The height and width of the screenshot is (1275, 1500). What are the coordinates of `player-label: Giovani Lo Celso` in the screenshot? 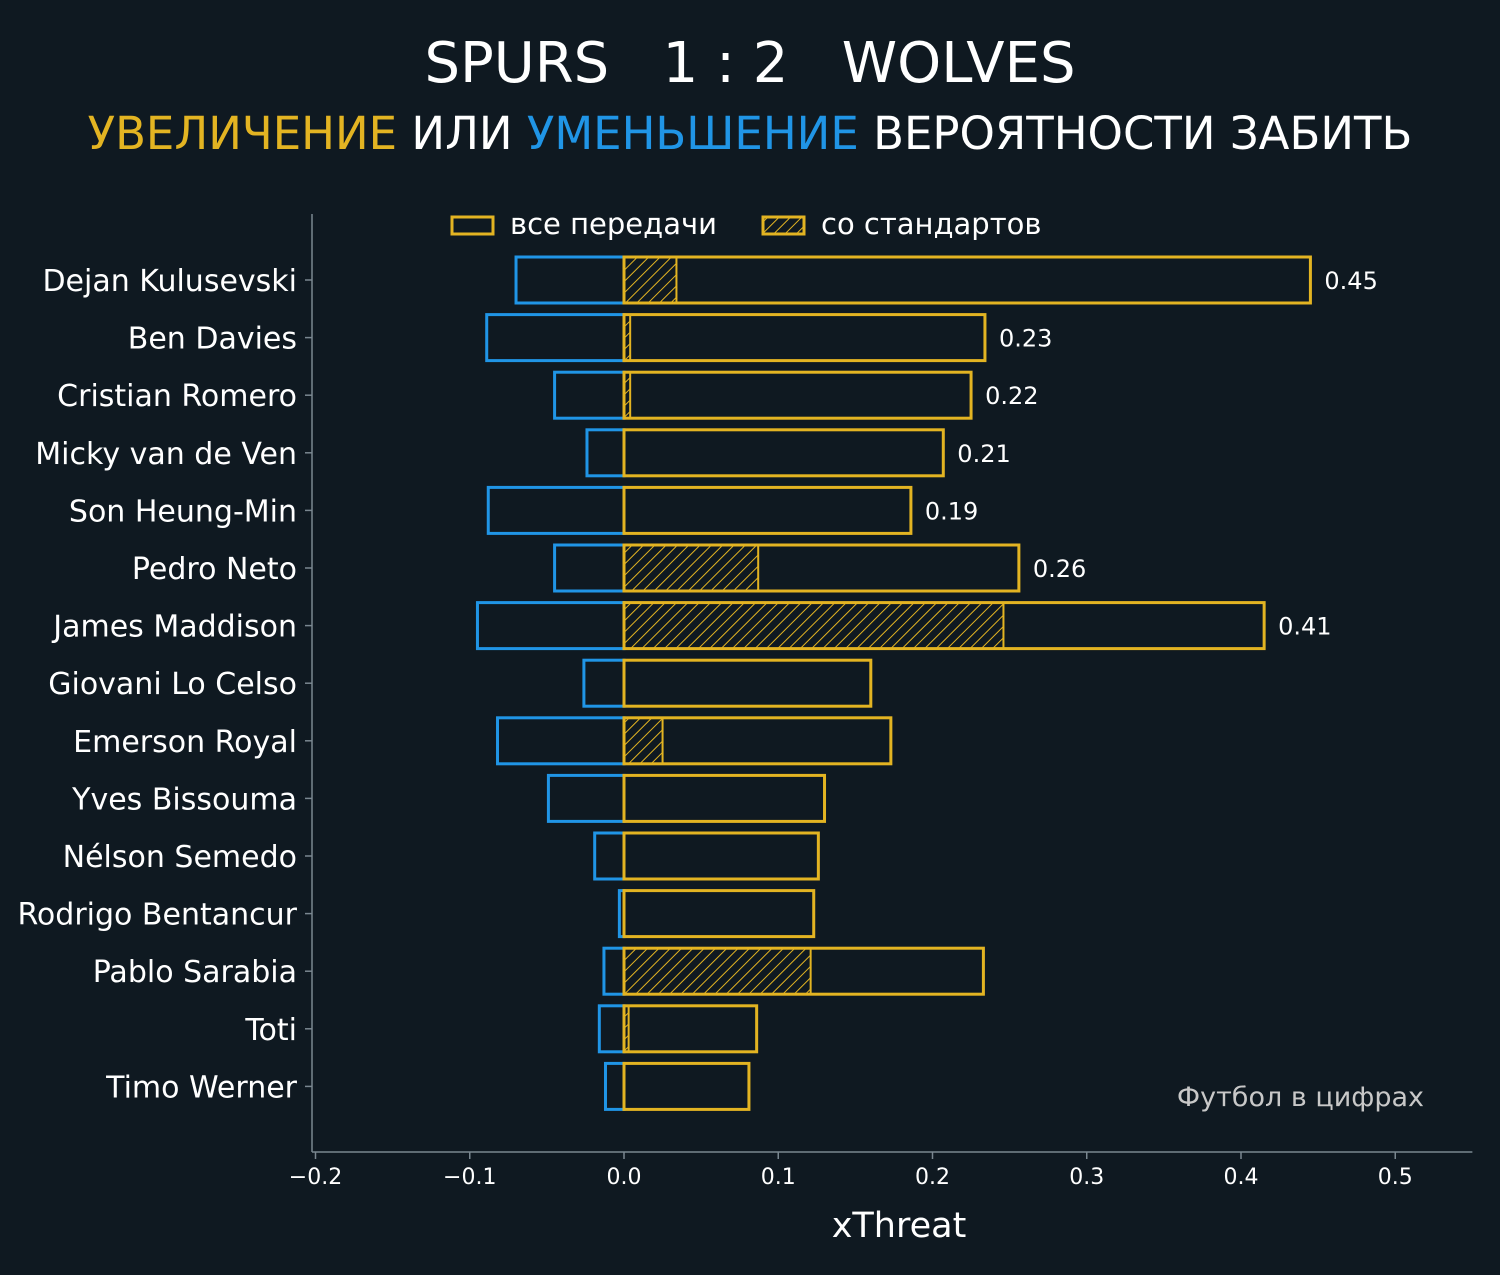 It's located at (172, 684).